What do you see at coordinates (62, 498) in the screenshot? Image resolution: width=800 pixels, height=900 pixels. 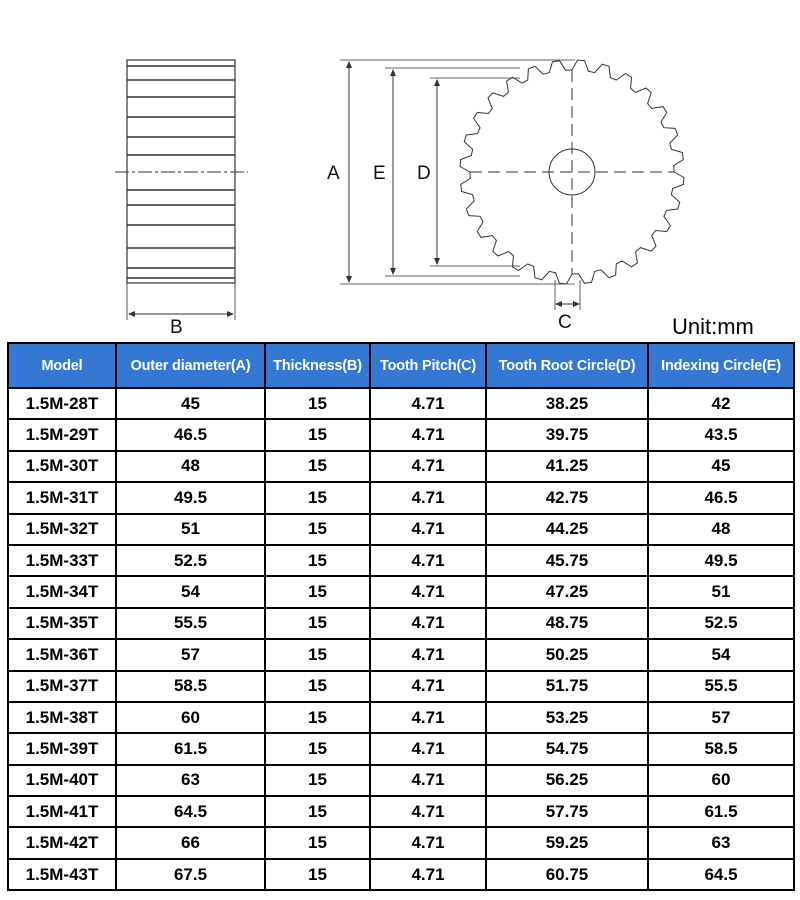 I see `table-cell: 1.5M-31T` at bounding box center [62, 498].